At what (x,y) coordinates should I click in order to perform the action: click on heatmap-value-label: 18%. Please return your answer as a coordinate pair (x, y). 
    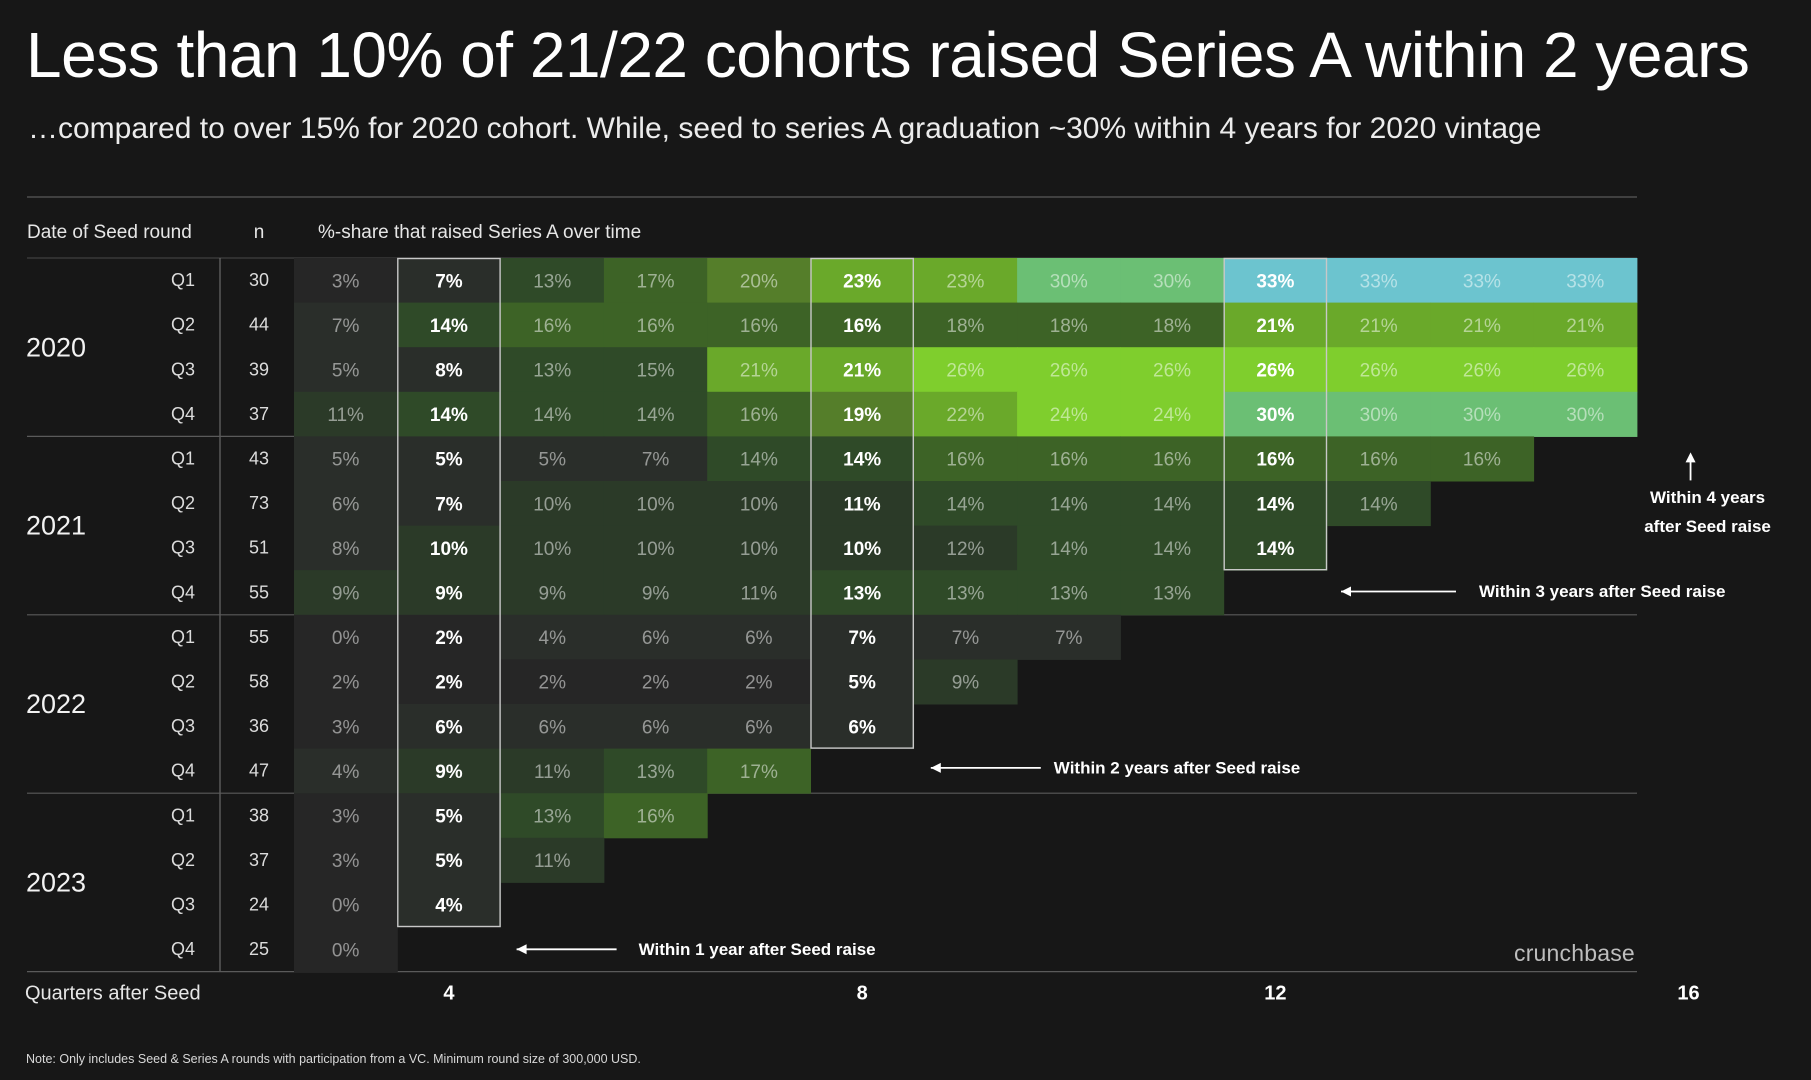
    Looking at the image, I should click on (1069, 326).